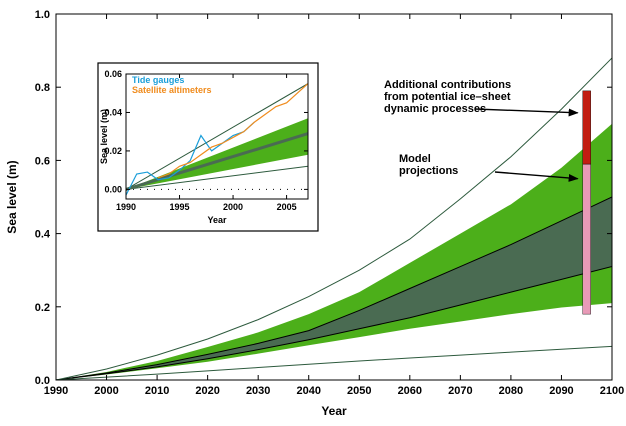 The height and width of the screenshot is (426, 626). I want to click on inset-y-tick-label: 0.02, so click(113, 151).